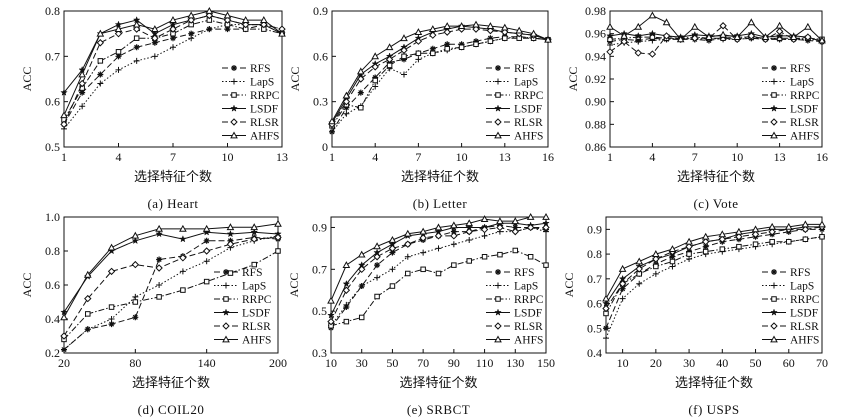 This screenshot has height=419, width=855. I want to click on plus-marker, so click(234, 81).